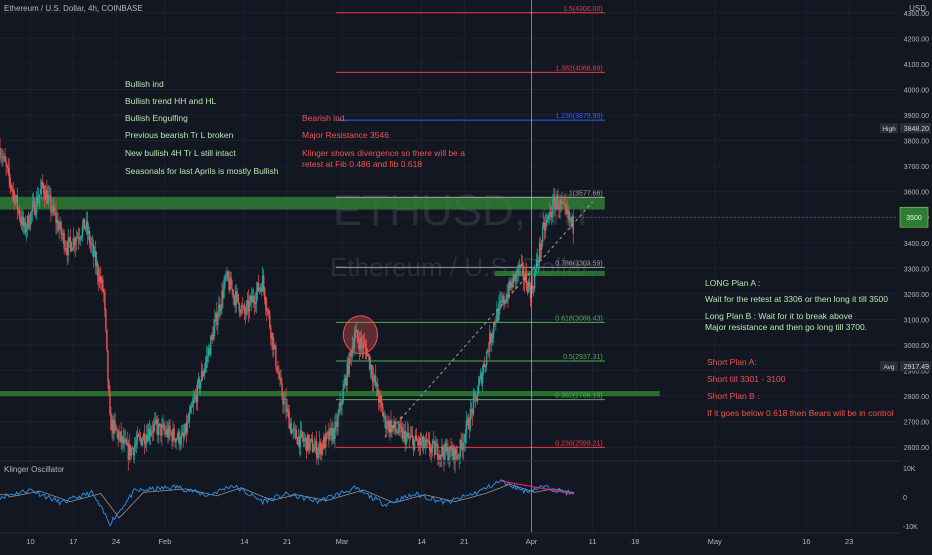  Describe the element at coordinates (578, 68) in the screenshot. I see `fib-label-1.382: 1.382(4066.89)` at that location.